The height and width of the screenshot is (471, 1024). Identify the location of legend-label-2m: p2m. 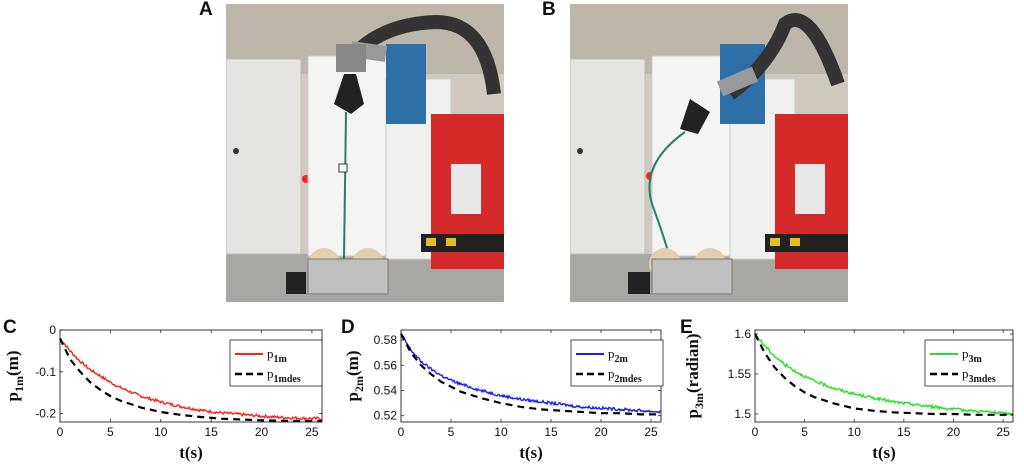
(618, 355).